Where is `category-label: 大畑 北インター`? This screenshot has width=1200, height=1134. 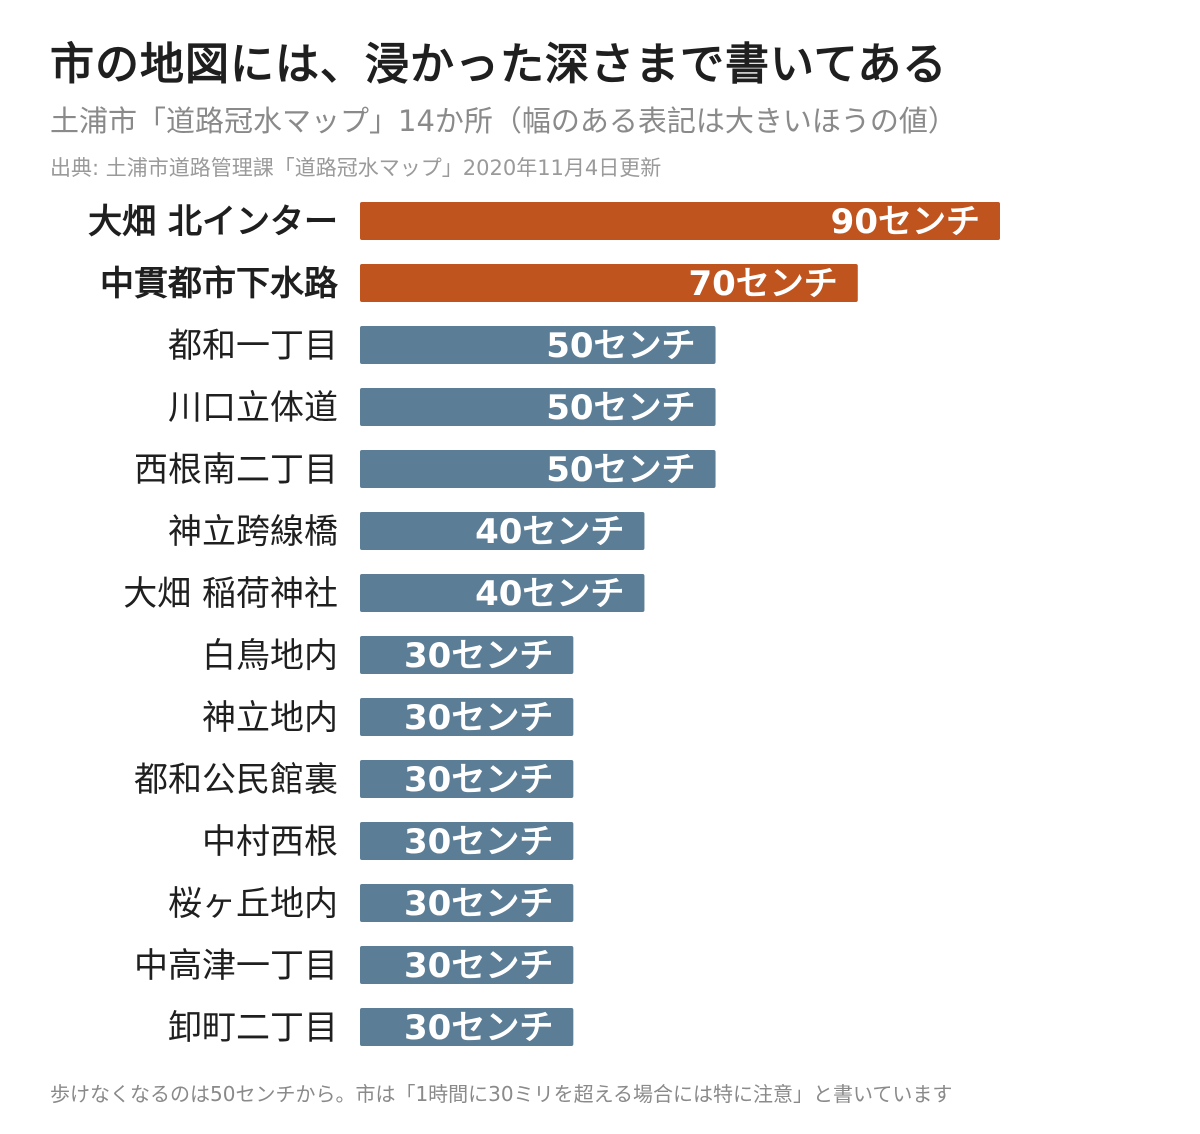 category-label: 大畑 北インター is located at coordinates (213, 222).